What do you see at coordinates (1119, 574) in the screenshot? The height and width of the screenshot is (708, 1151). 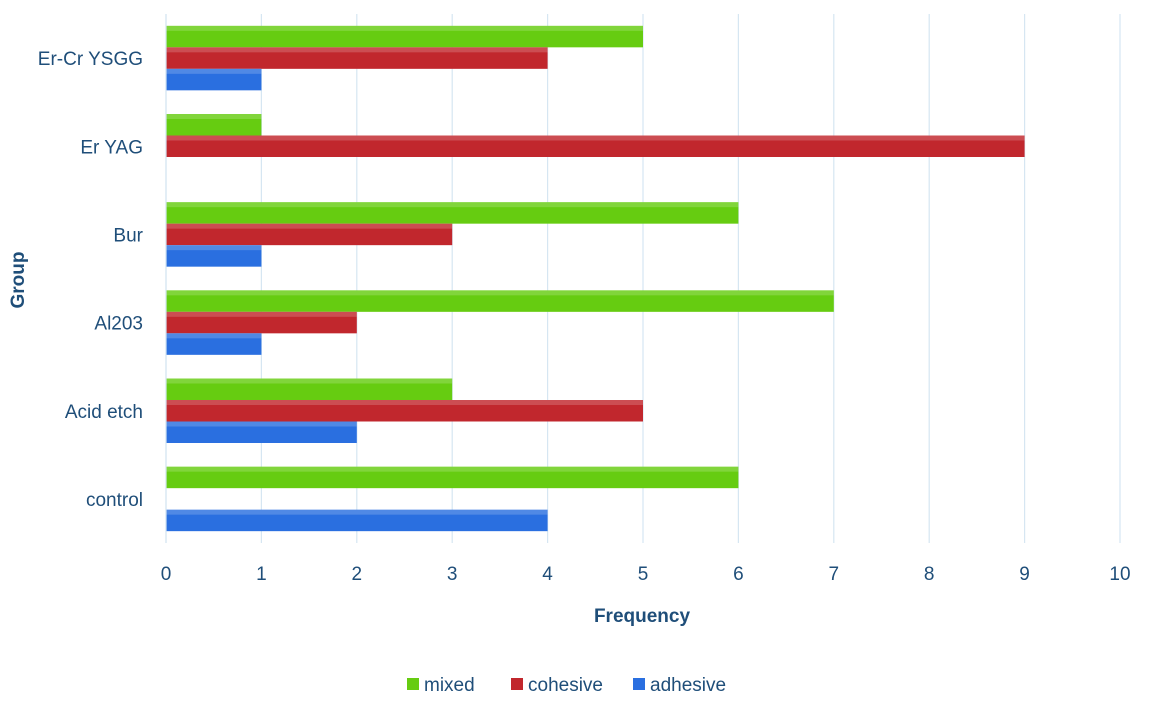 I see `x-tick-label: 10` at bounding box center [1119, 574].